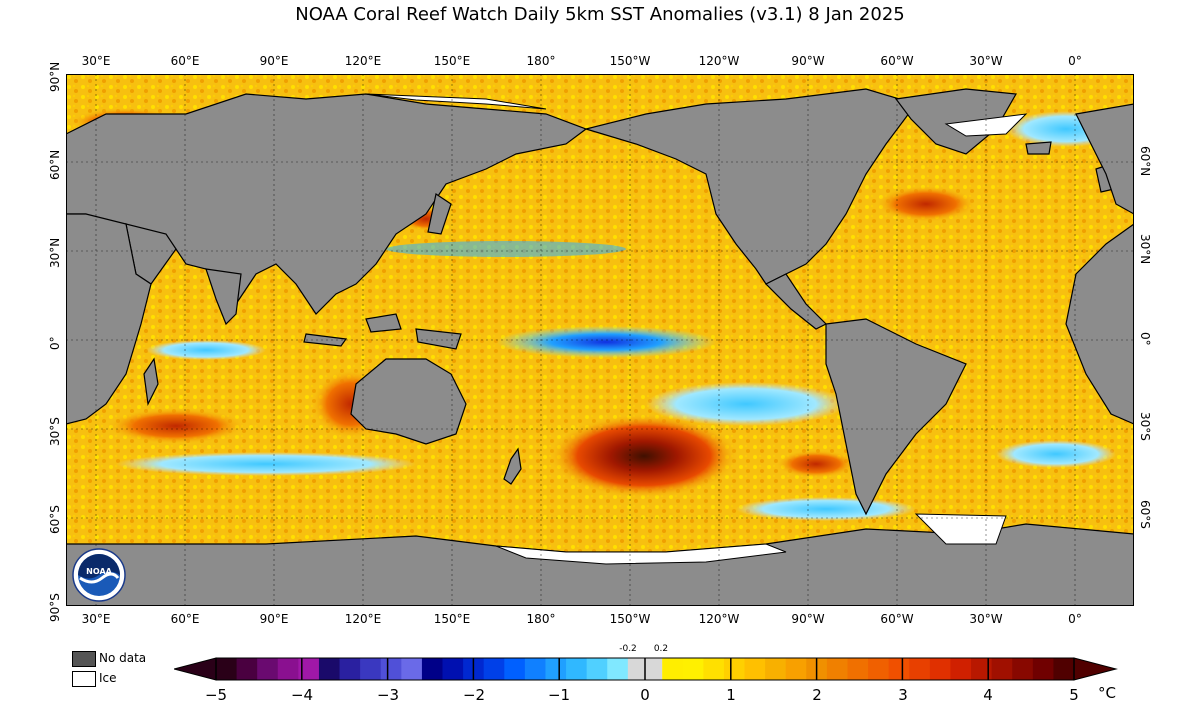 The height and width of the screenshot is (708, 1200). I want to click on arctic-ice, so click(456, 101).